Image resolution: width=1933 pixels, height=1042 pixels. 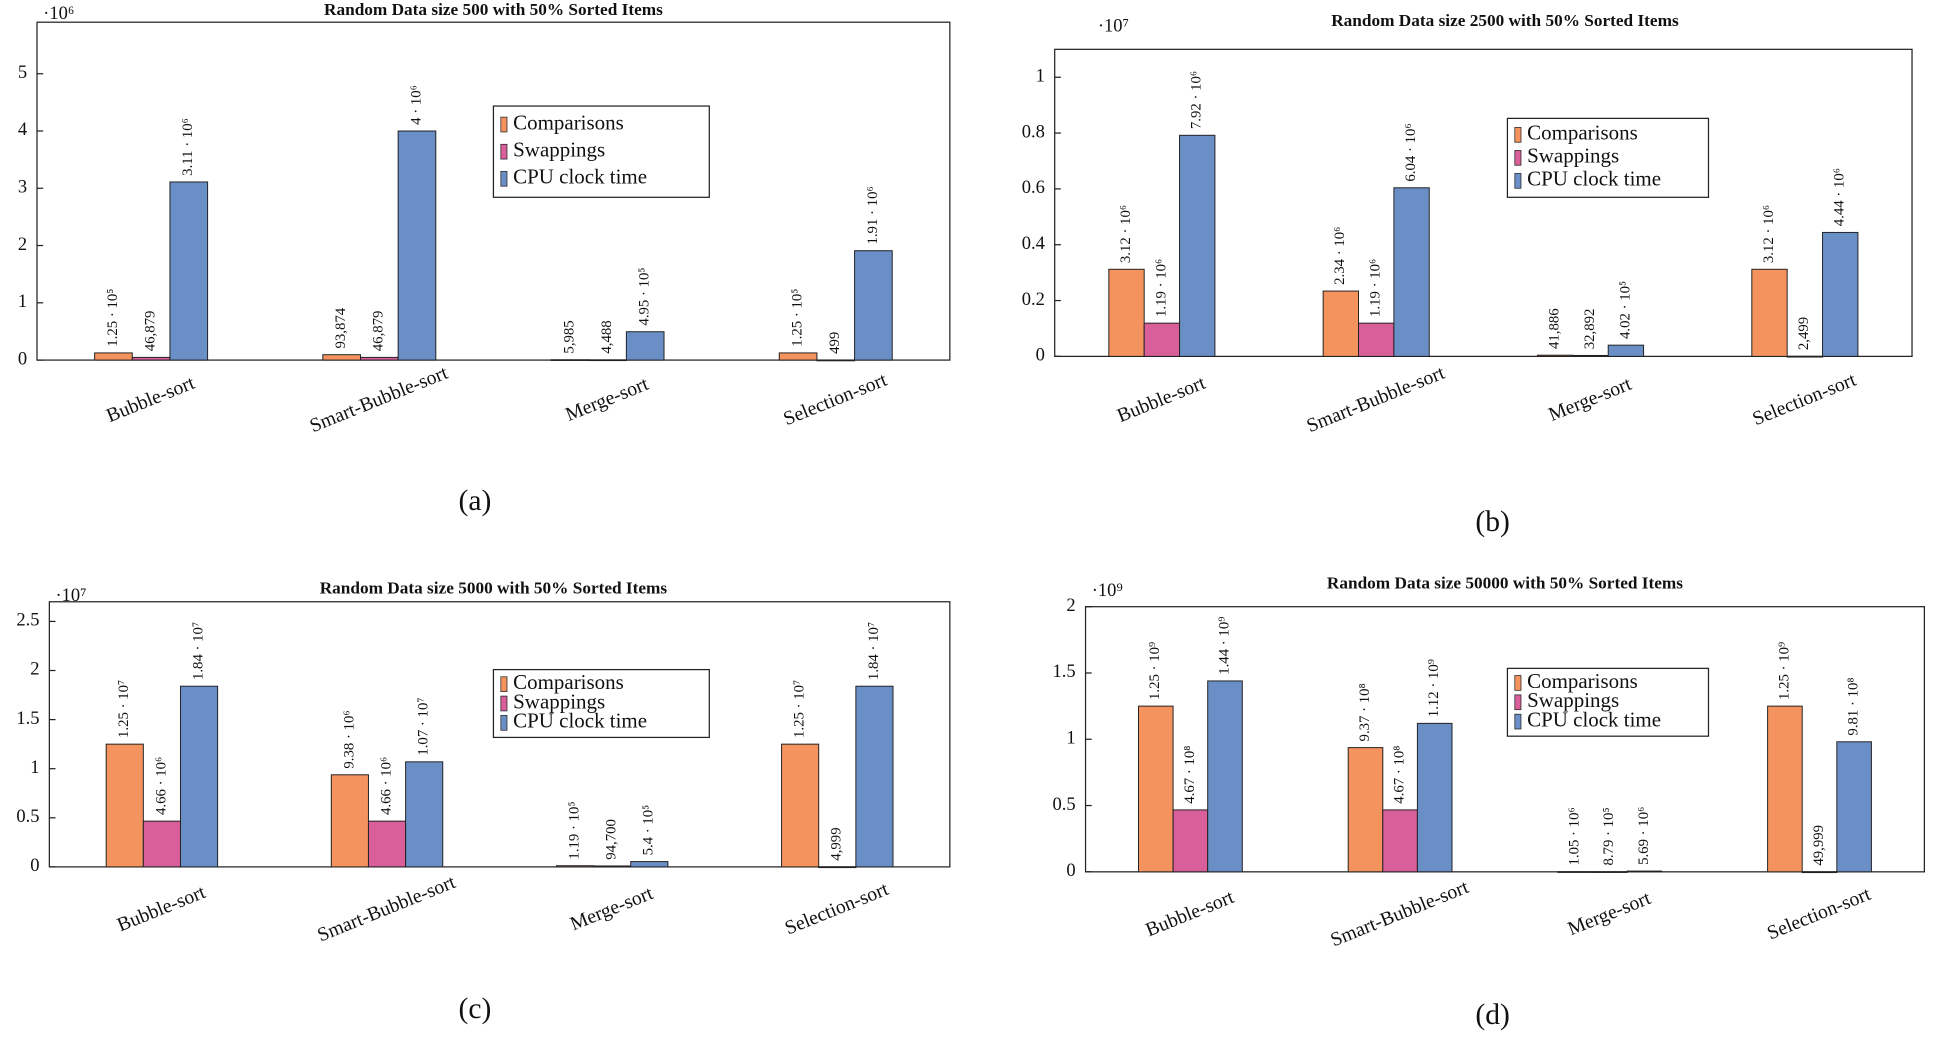 I want to click on y-tick-label: 3, so click(x=22, y=188).